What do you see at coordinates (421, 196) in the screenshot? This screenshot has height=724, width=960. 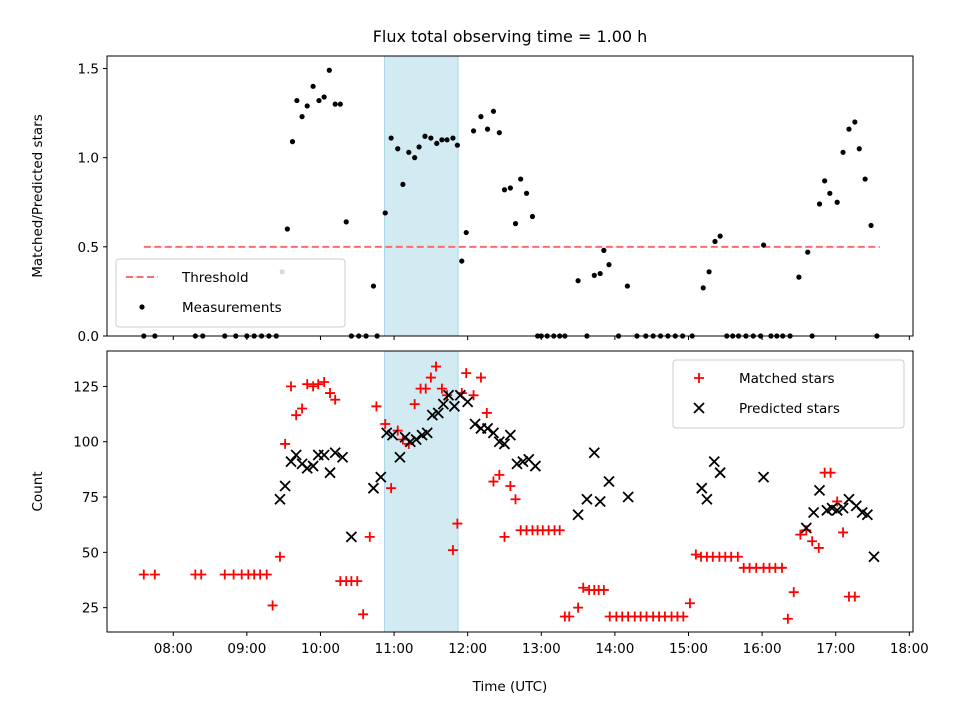 I see `highlight-span` at bounding box center [421, 196].